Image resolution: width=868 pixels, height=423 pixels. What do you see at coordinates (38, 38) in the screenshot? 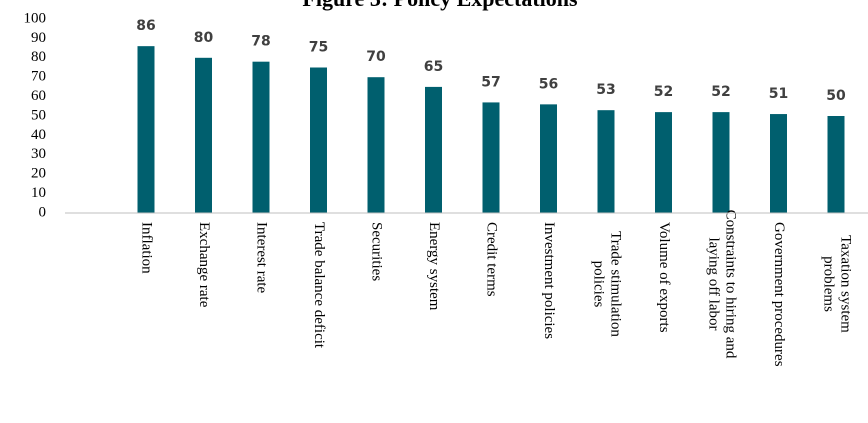
I see `y-tick-label: 90` at bounding box center [38, 38].